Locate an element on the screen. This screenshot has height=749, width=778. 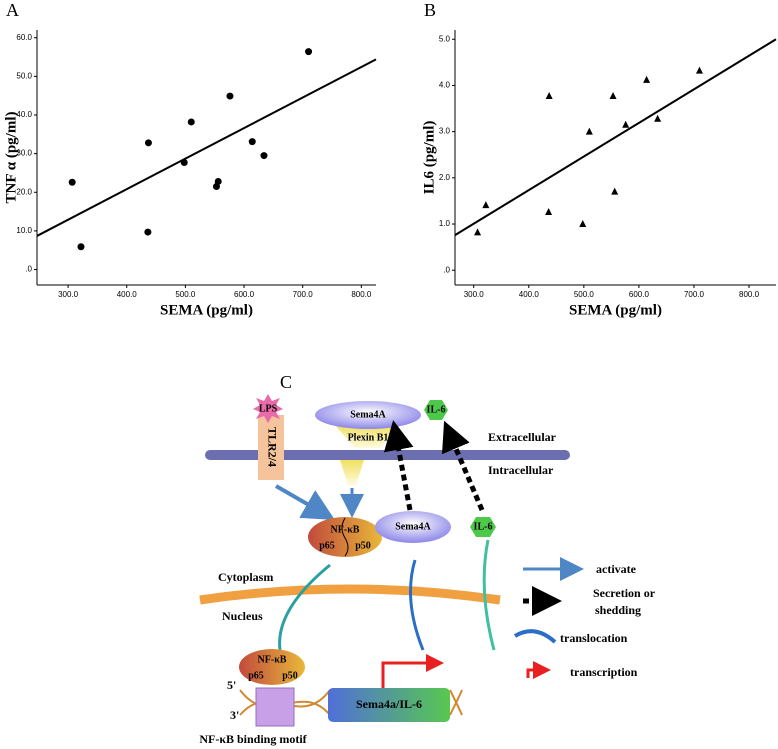
gene-box is located at coordinates (389, 705).